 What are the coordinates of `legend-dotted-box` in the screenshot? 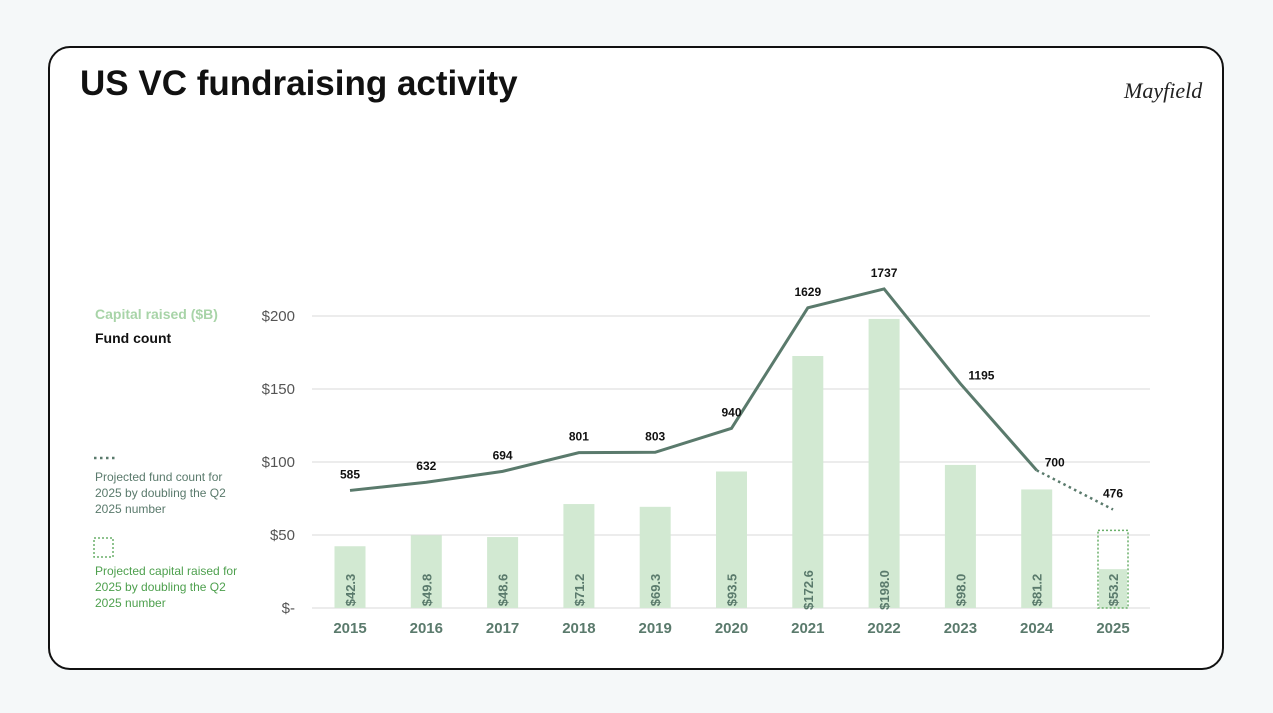 It's located at (103, 547).